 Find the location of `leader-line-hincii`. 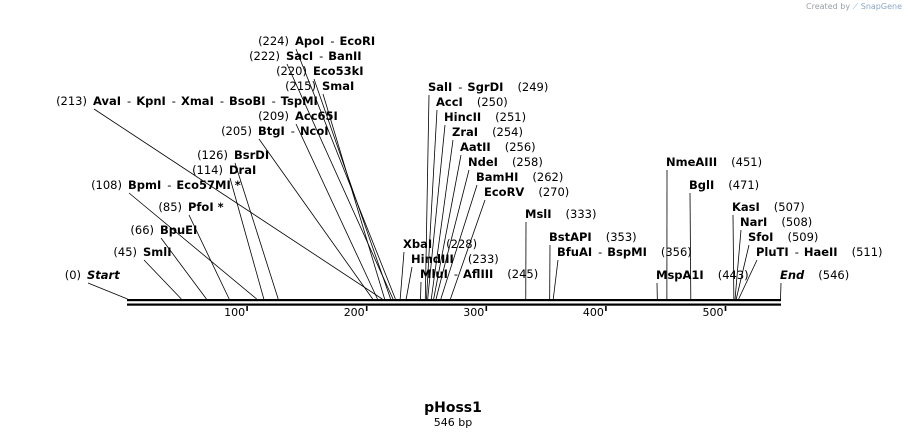

leader-line-hincii is located at coordinates (436, 212).